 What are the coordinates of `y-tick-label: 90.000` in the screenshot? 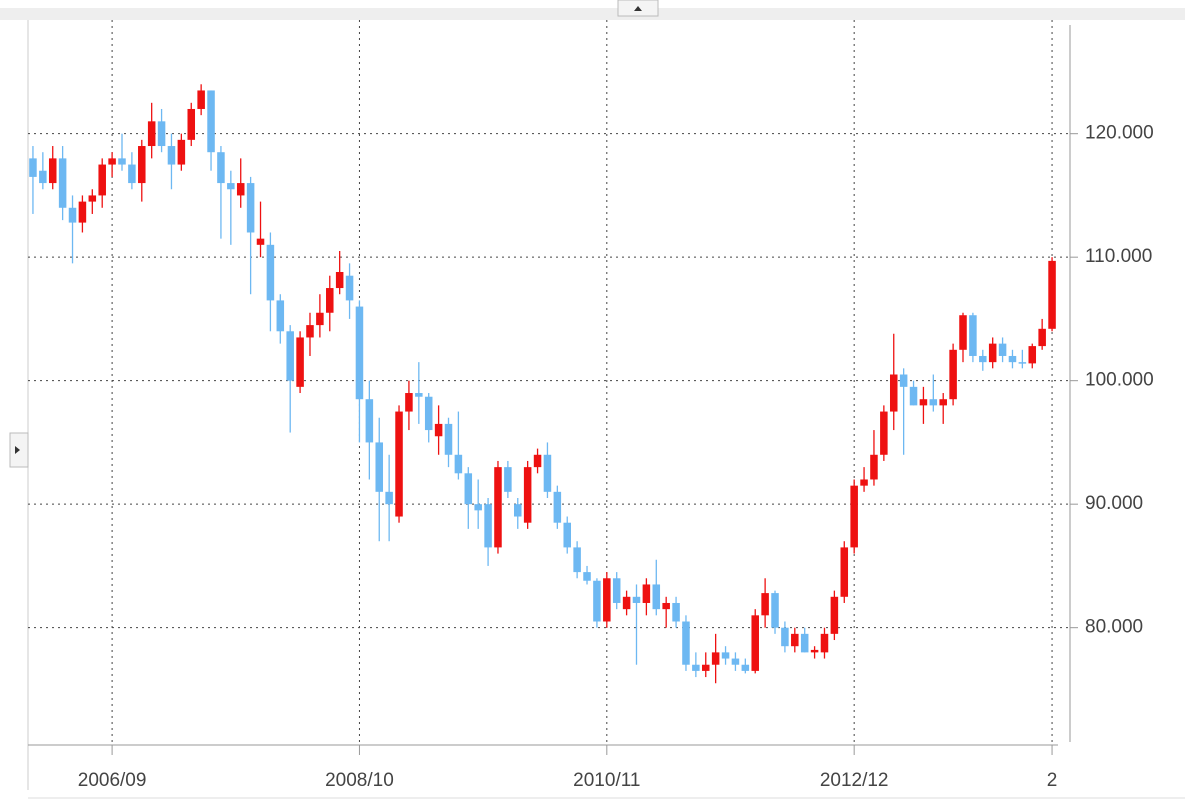 It's located at (1114, 503).